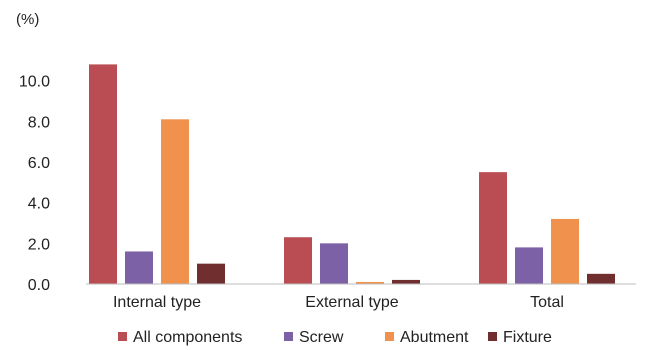  Describe the element at coordinates (34, 184) in the screenshot. I see `y-axis-ticks: 0.0 2.0 4.0 6.0 8.0 10.0` at that location.